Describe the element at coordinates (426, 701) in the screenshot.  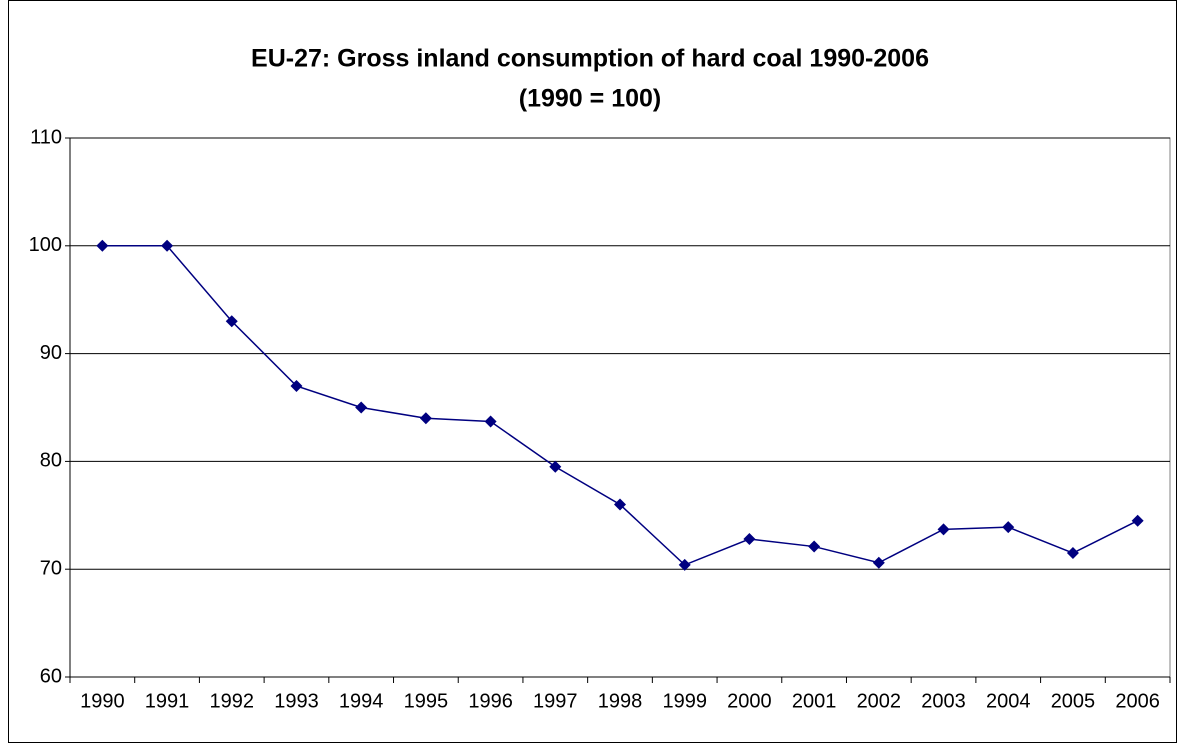
I see `x-tick-label: 1995` at that location.